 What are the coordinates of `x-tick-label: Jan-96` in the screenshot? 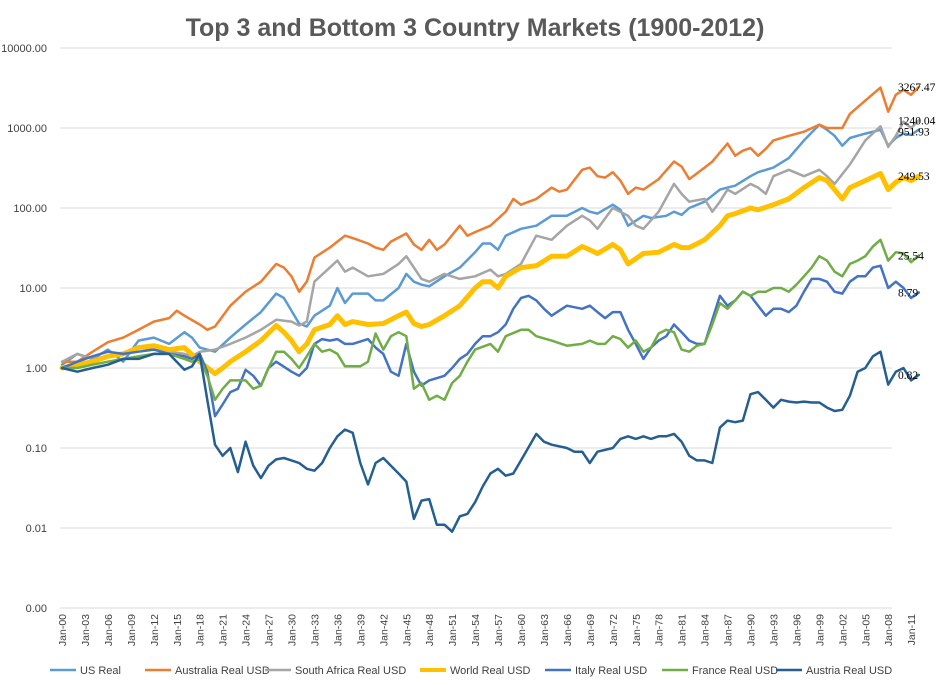 It's located at (797, 630).